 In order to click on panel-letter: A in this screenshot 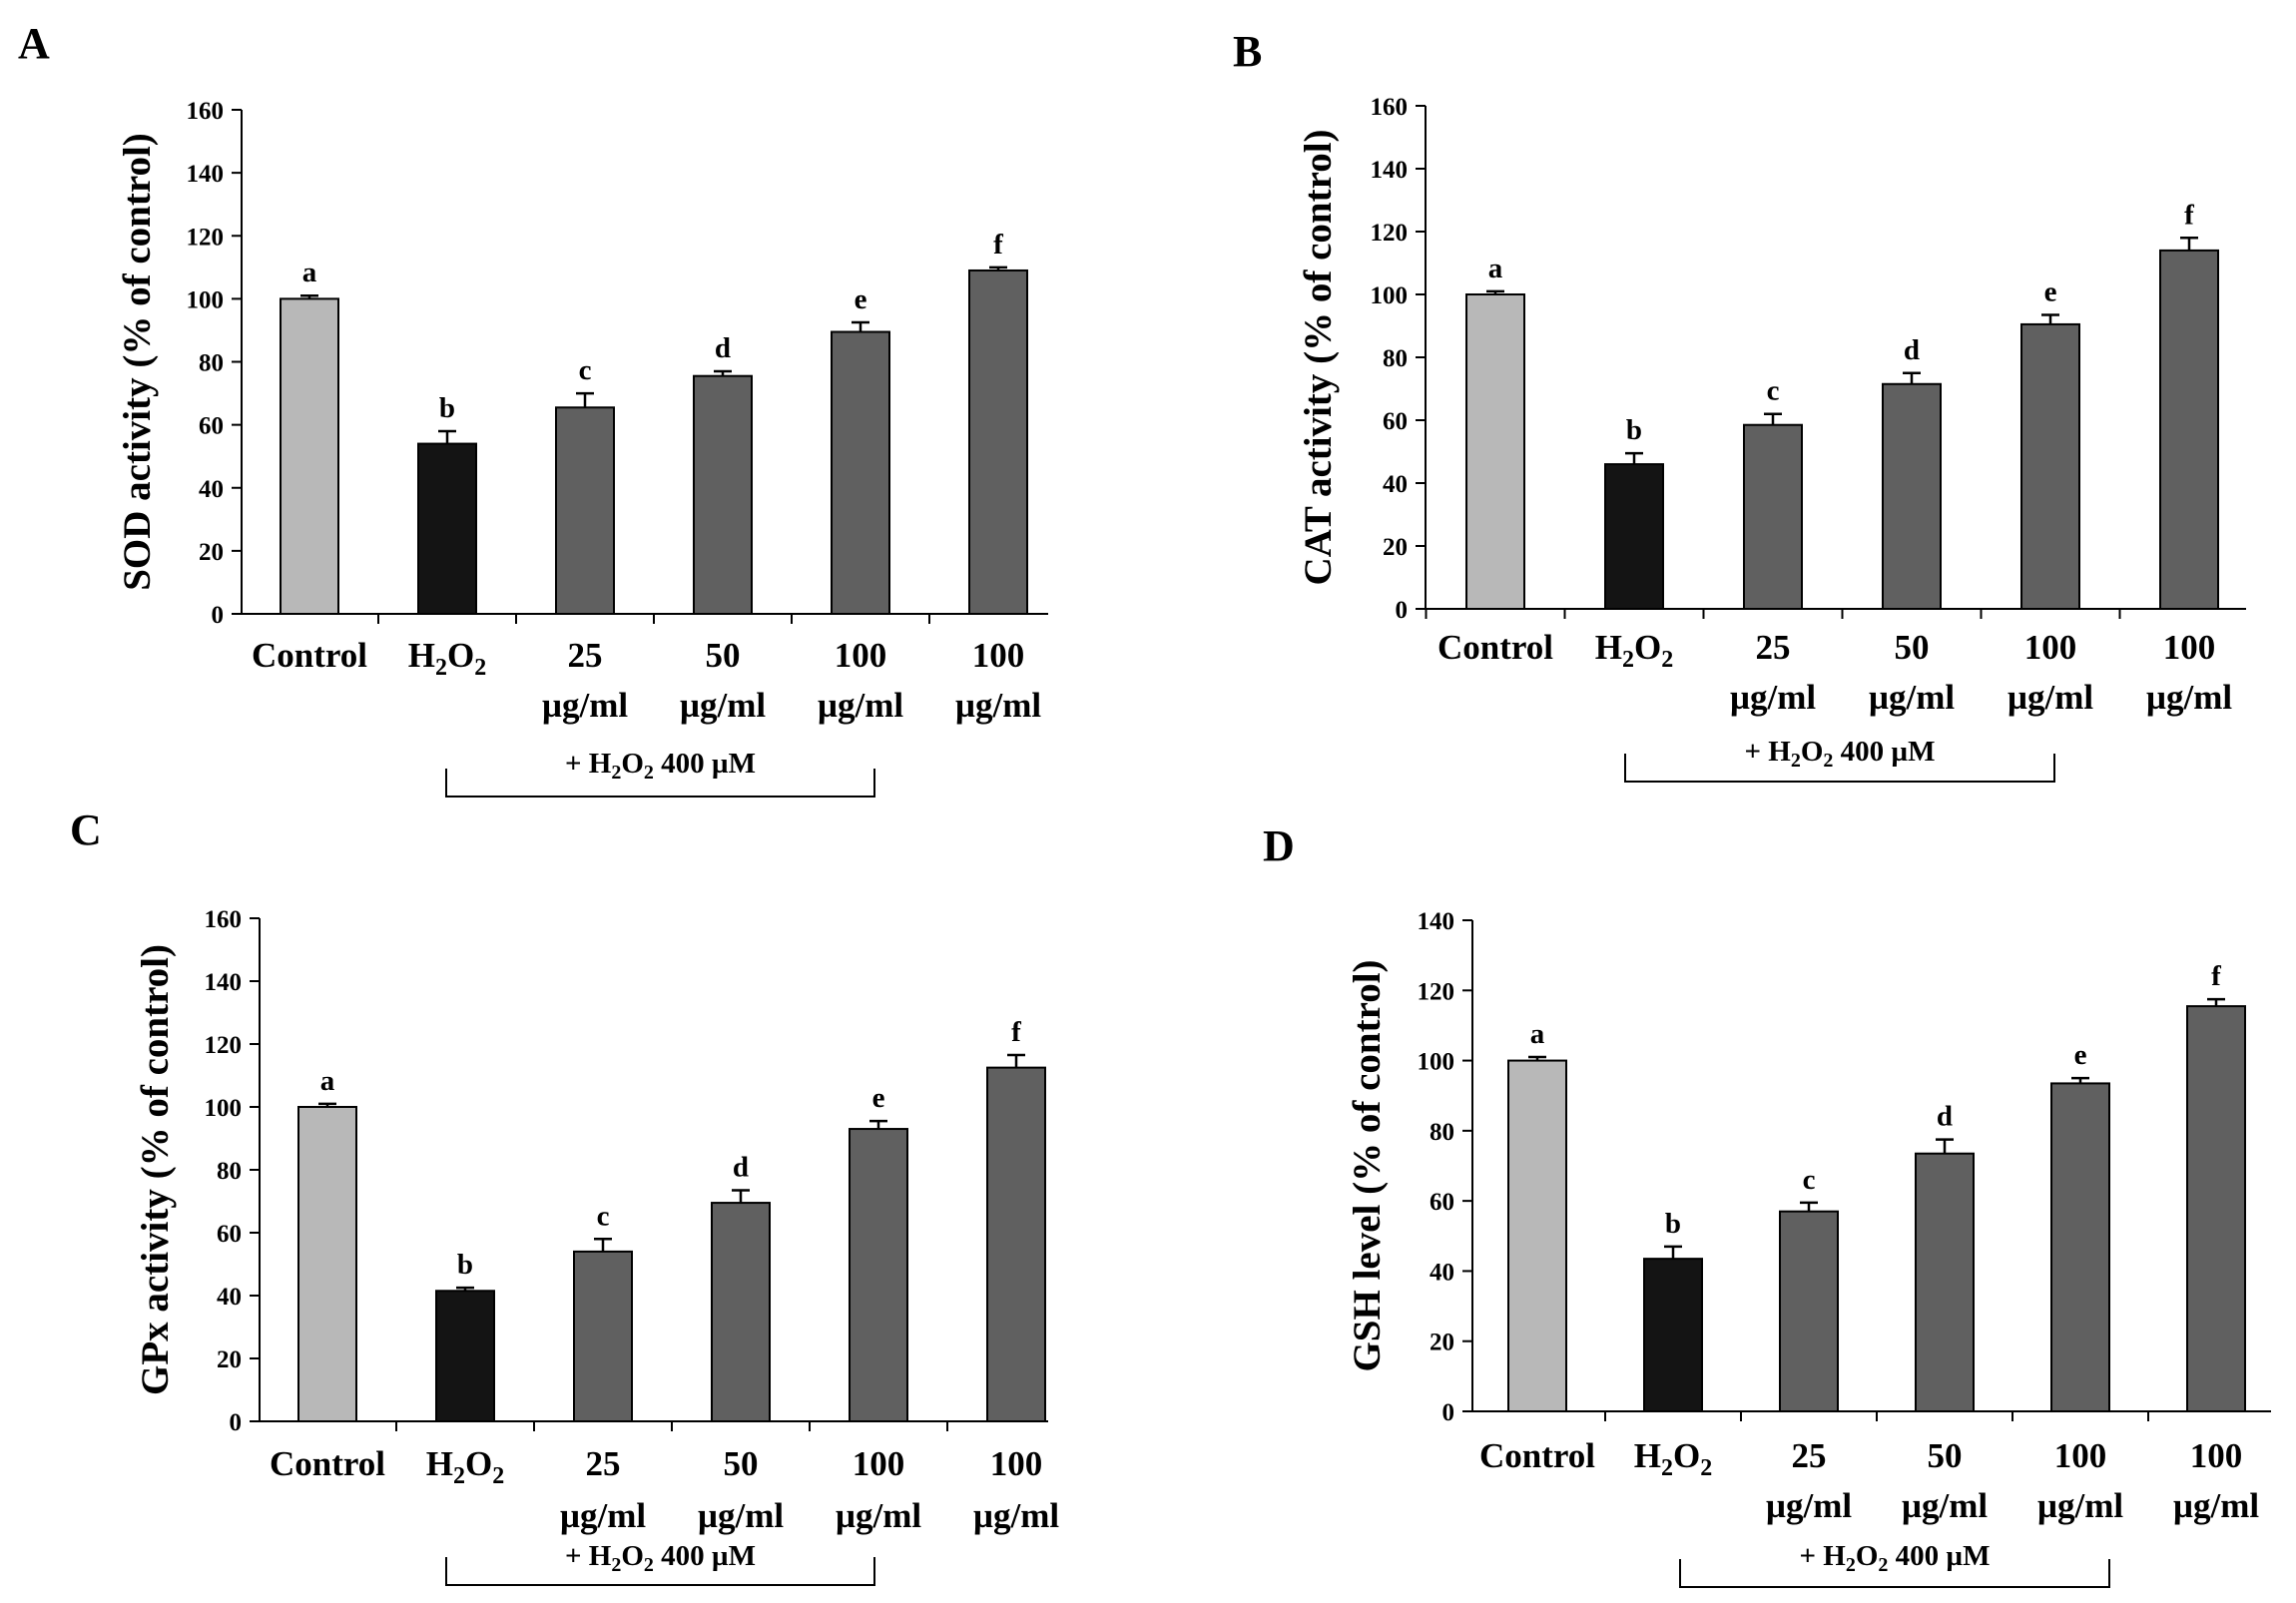, I will do `click(34, 43)`.